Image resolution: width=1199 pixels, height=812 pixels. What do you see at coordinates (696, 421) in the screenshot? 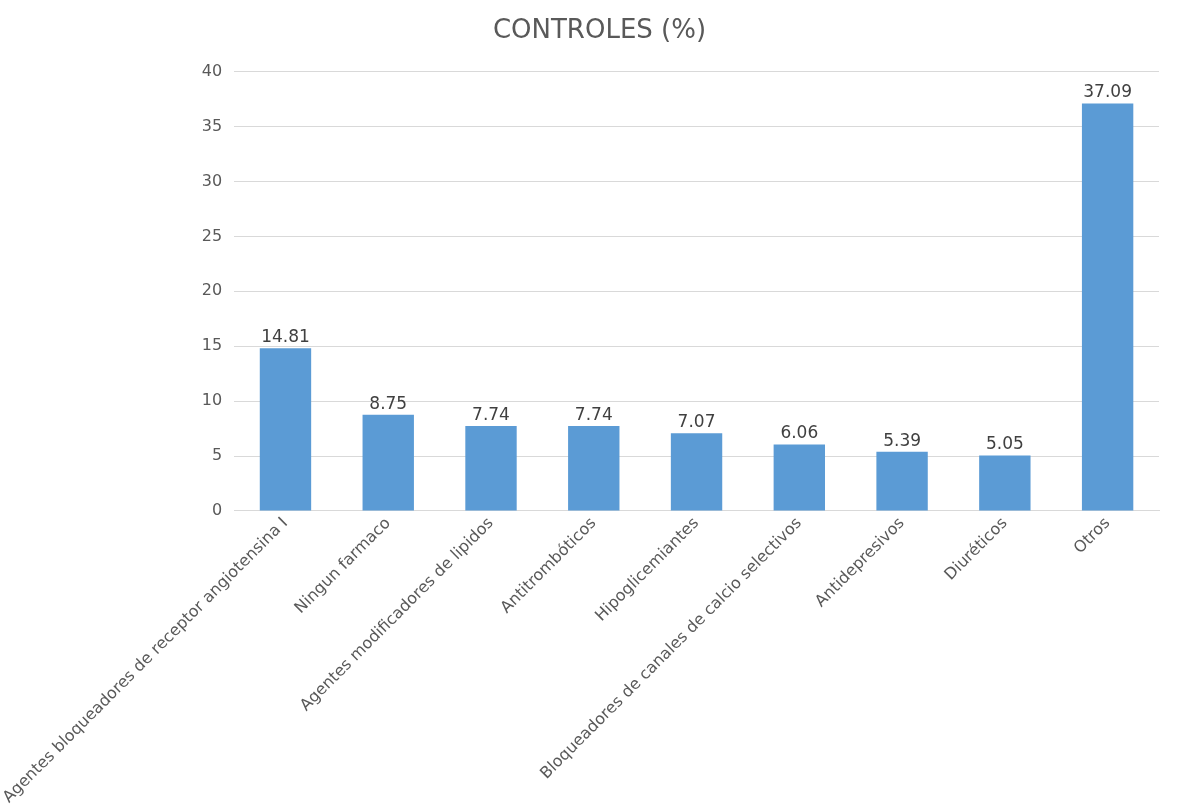
I see `data-label: 7.07` at bounding box center [696, 421].